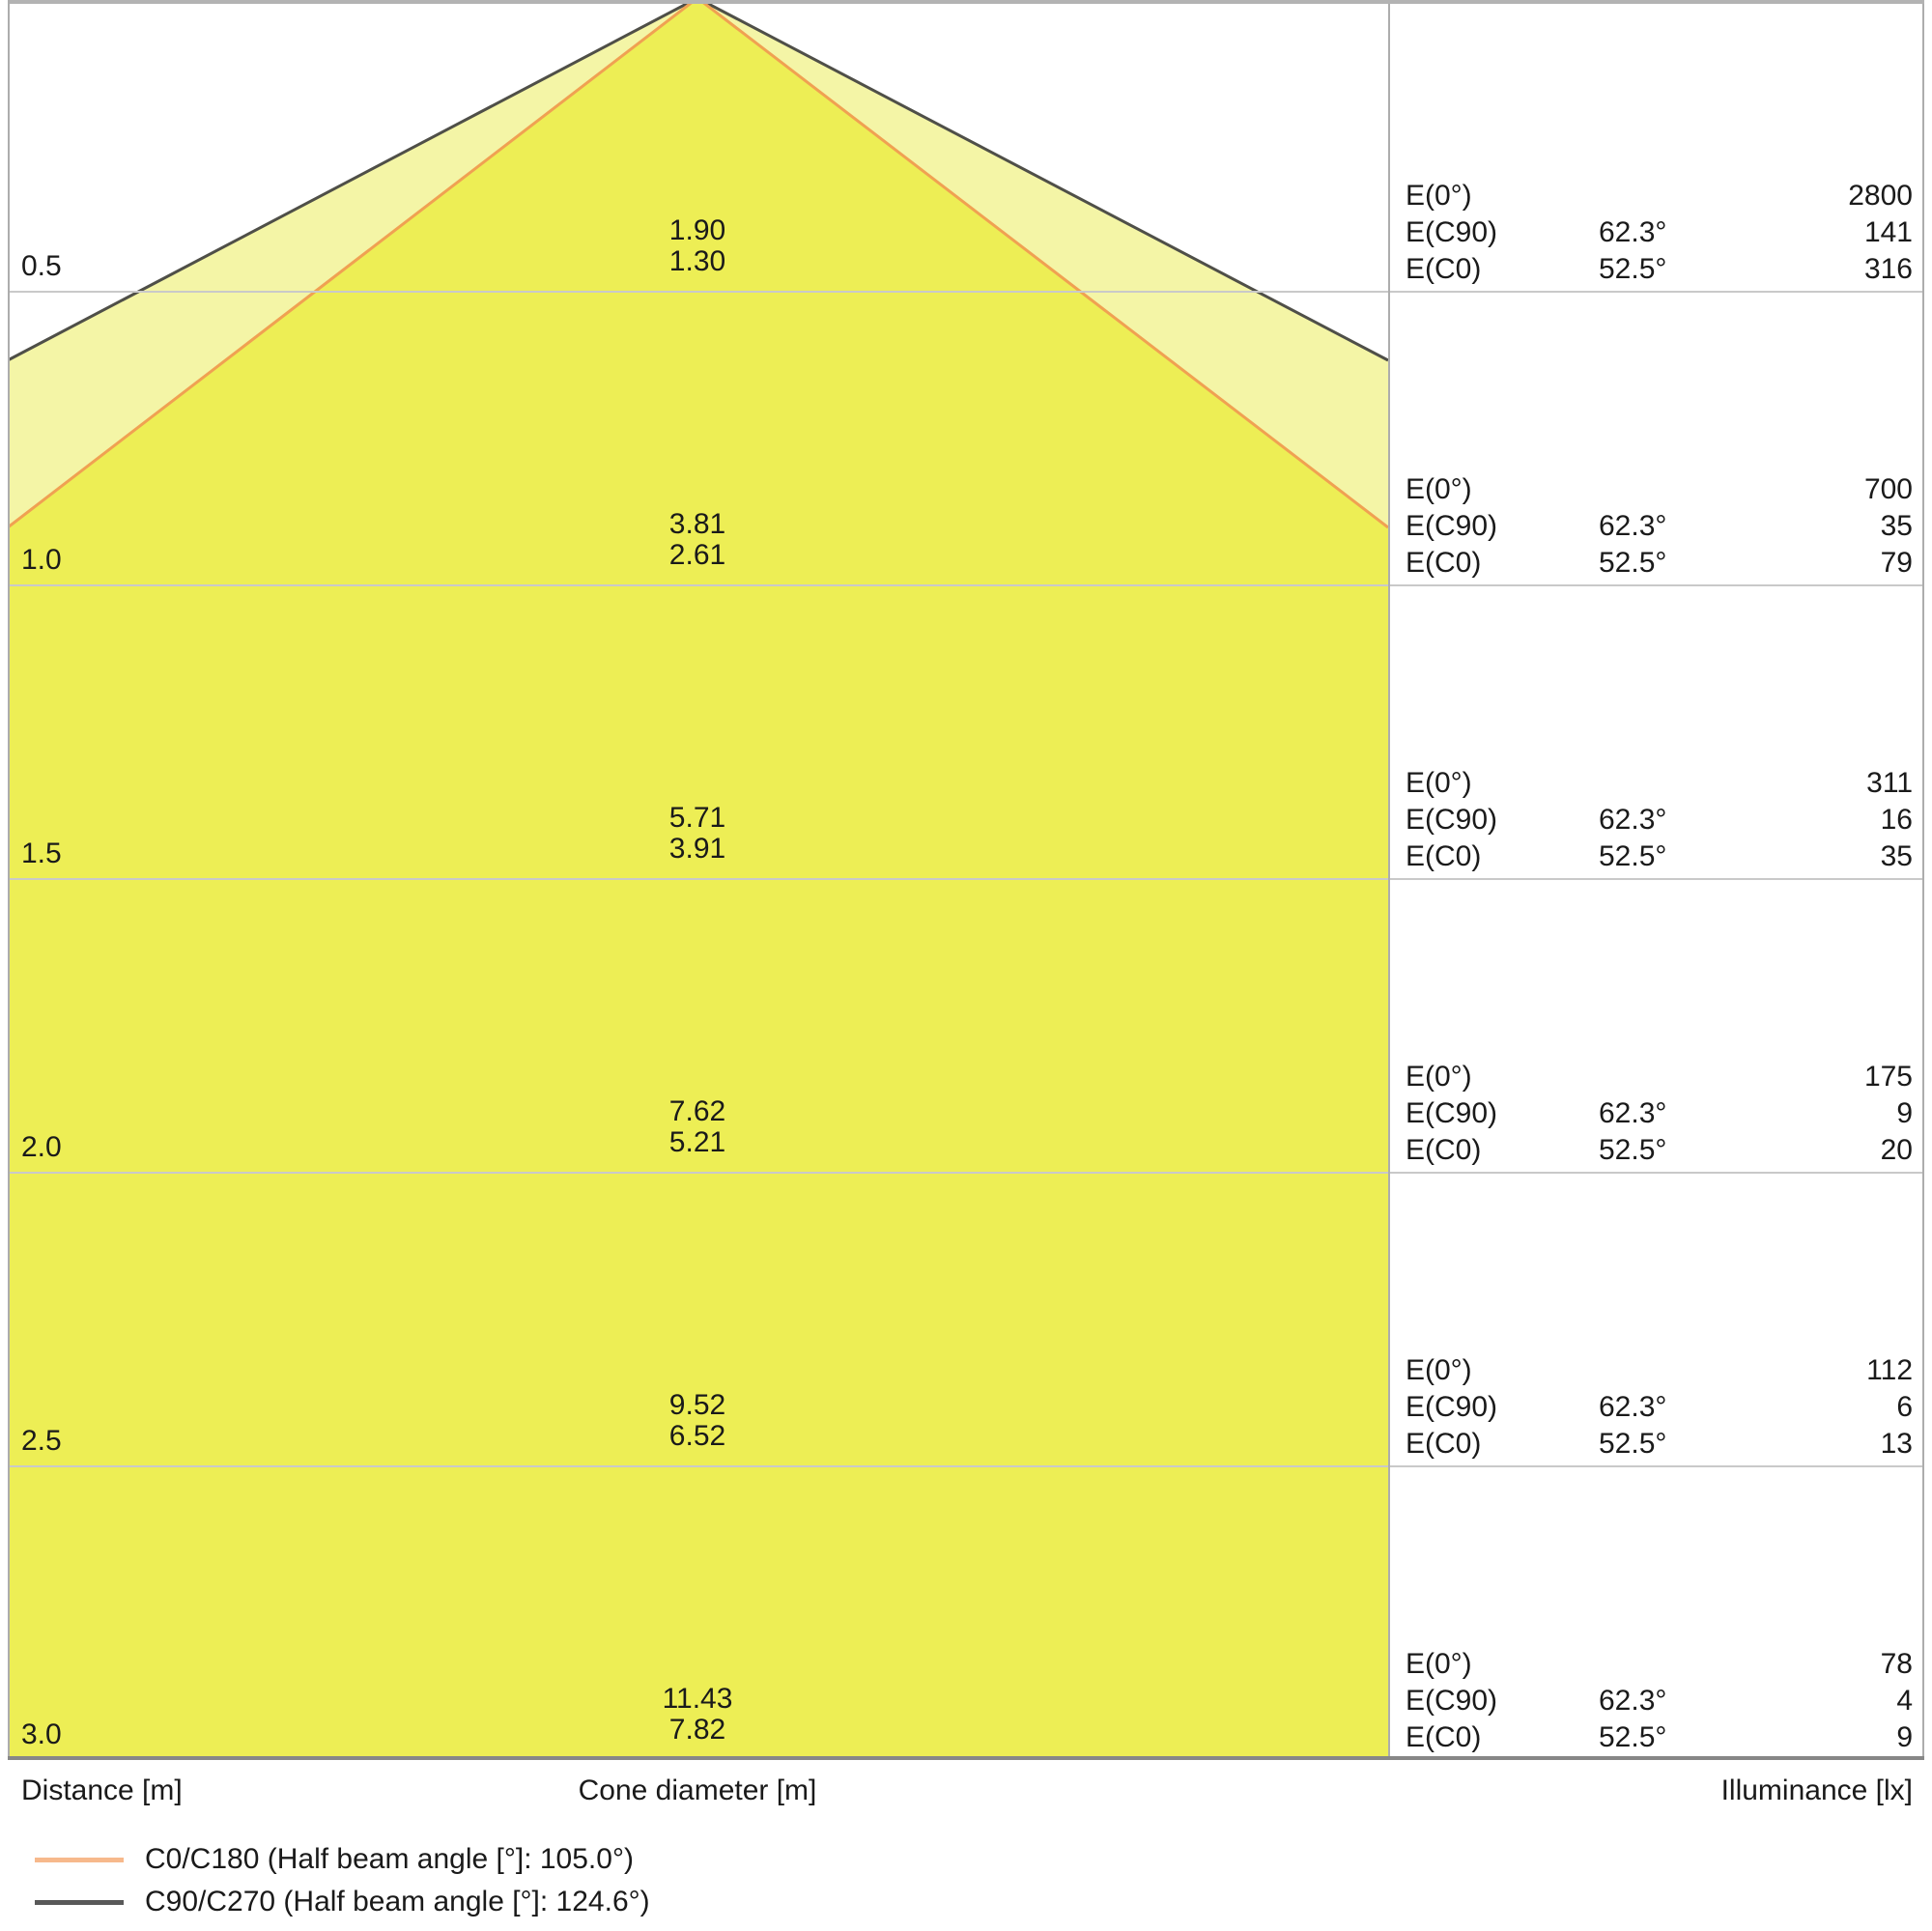 The image size is (1932, 1931). I want to click on illuminance-row-e0: E(0°) 700, so click(1659, 489).